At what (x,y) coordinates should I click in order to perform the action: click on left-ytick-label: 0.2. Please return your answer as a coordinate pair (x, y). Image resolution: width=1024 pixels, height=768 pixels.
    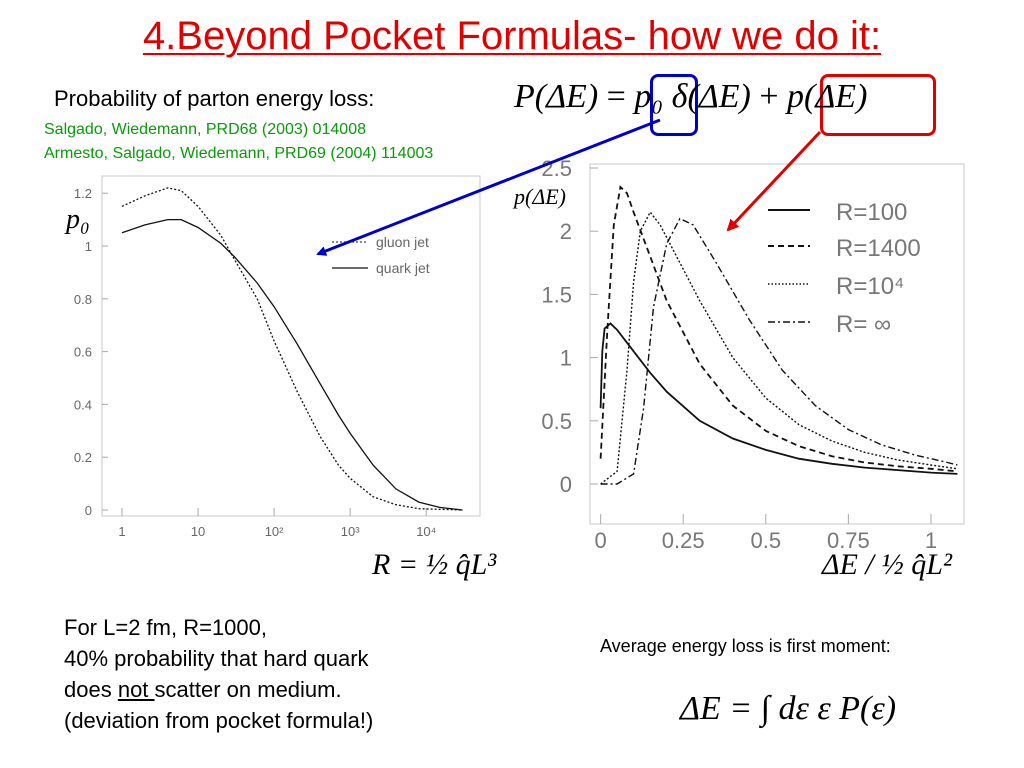
    Looking at the image, I should click on (83, 457).